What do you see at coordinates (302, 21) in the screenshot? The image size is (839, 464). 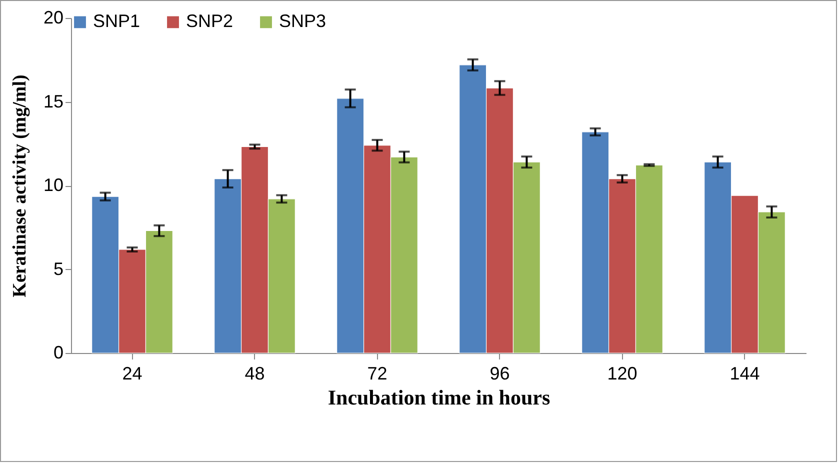 I see `legend-label: SNP3` at bounding box center [302, 21].